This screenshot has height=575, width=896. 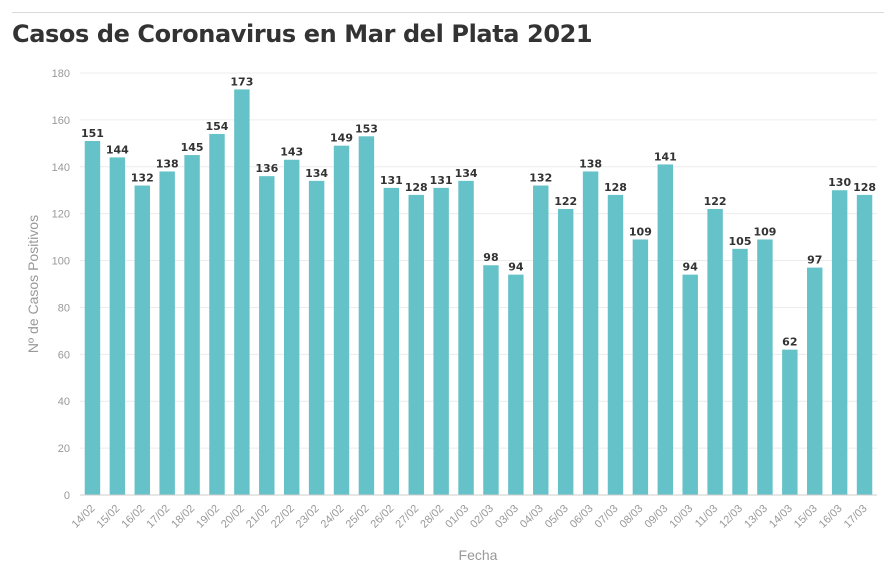 I want to click on bar-value-label: 130, so click(x=839, y=182).